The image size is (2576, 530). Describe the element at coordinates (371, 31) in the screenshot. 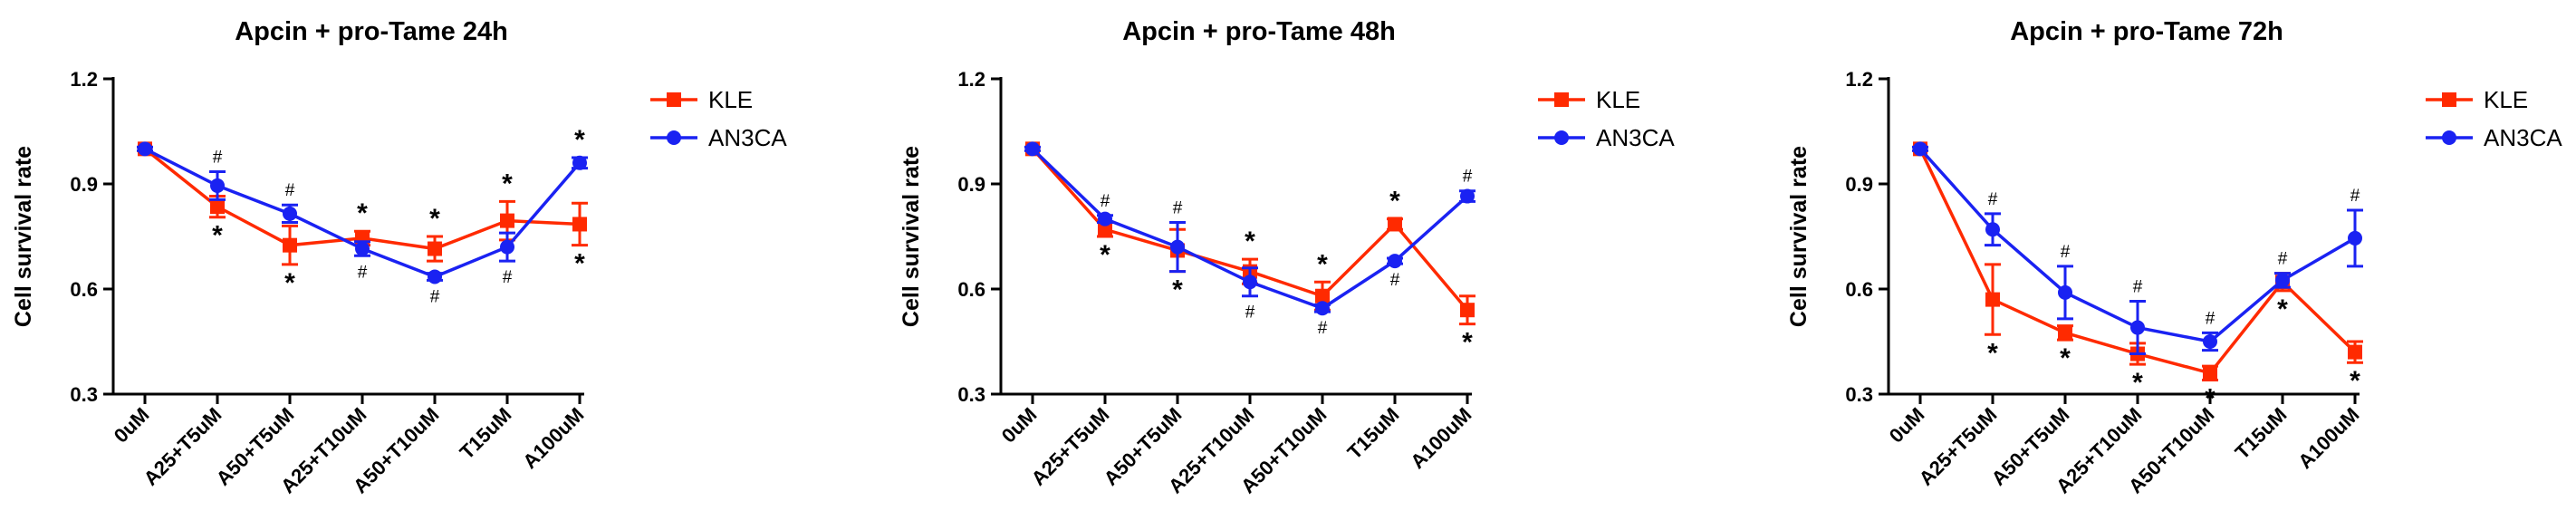

I see `chart-title: Apcin + pro-Tame 24h` at that location.